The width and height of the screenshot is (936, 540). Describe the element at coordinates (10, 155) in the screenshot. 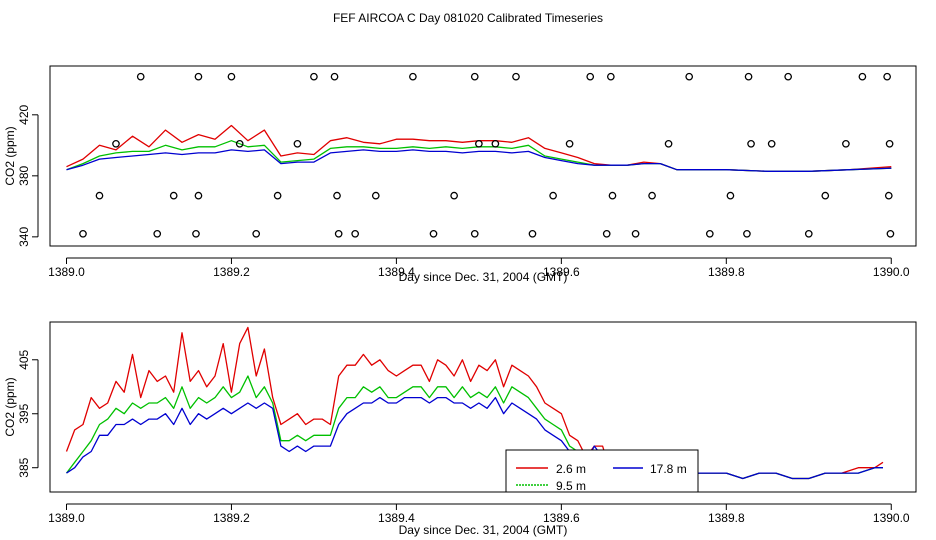

I see `top-y-axis-label: CO2 (ppm)` at that location.